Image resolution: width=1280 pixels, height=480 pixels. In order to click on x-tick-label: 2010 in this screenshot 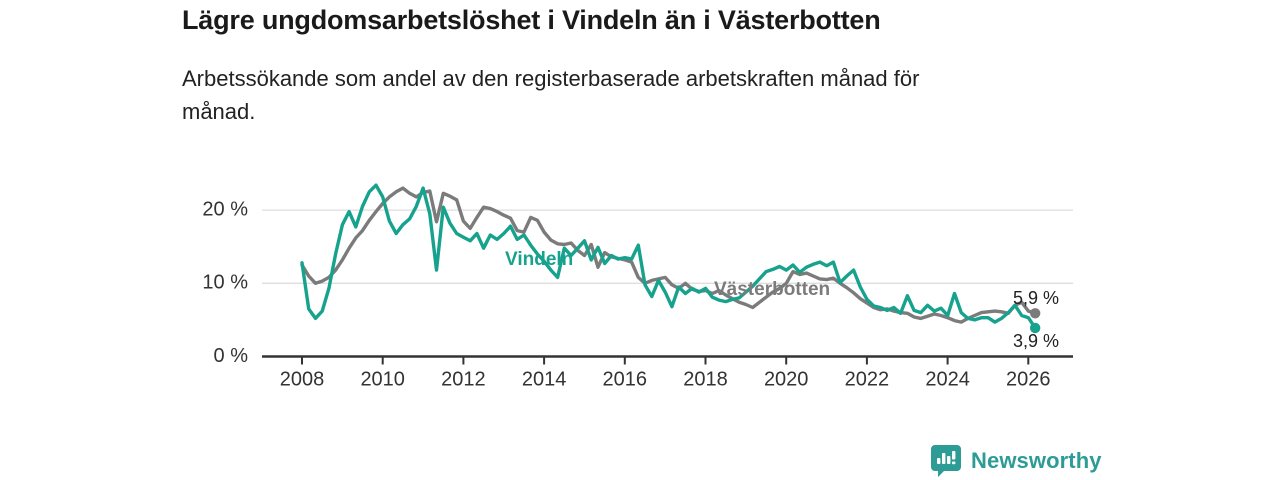, I will do `click(382, 380)`.